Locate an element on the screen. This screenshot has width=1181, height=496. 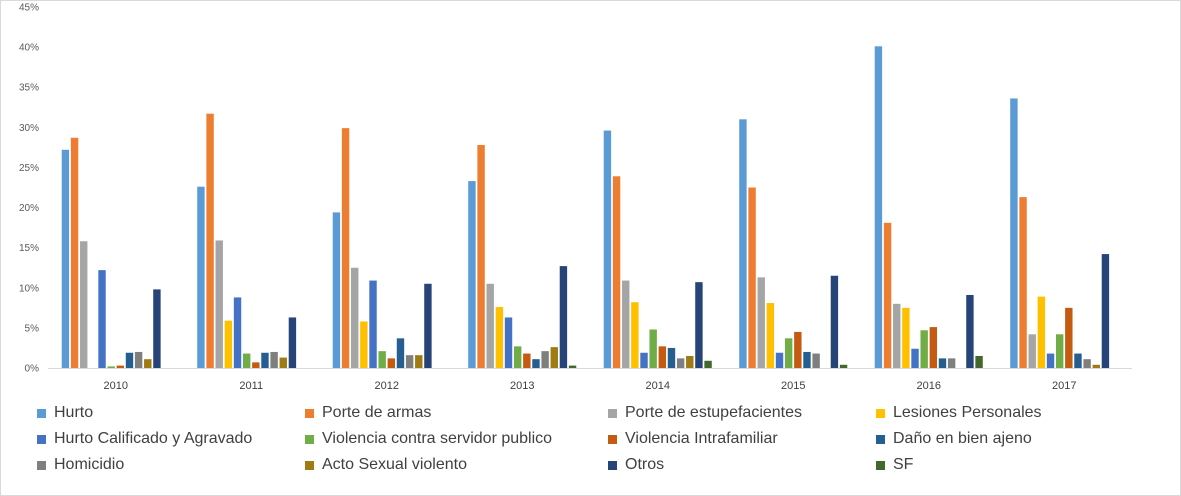
legend-label: Homicidio is located at coordinates (89, 464).